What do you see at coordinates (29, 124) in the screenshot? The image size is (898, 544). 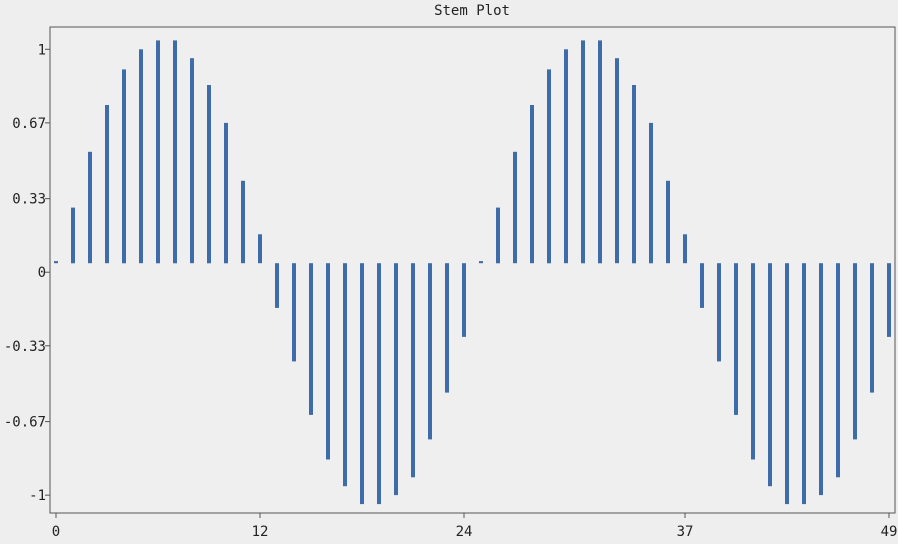 I see `y-tick-label: 0.67` at bounding box center [29, 124].